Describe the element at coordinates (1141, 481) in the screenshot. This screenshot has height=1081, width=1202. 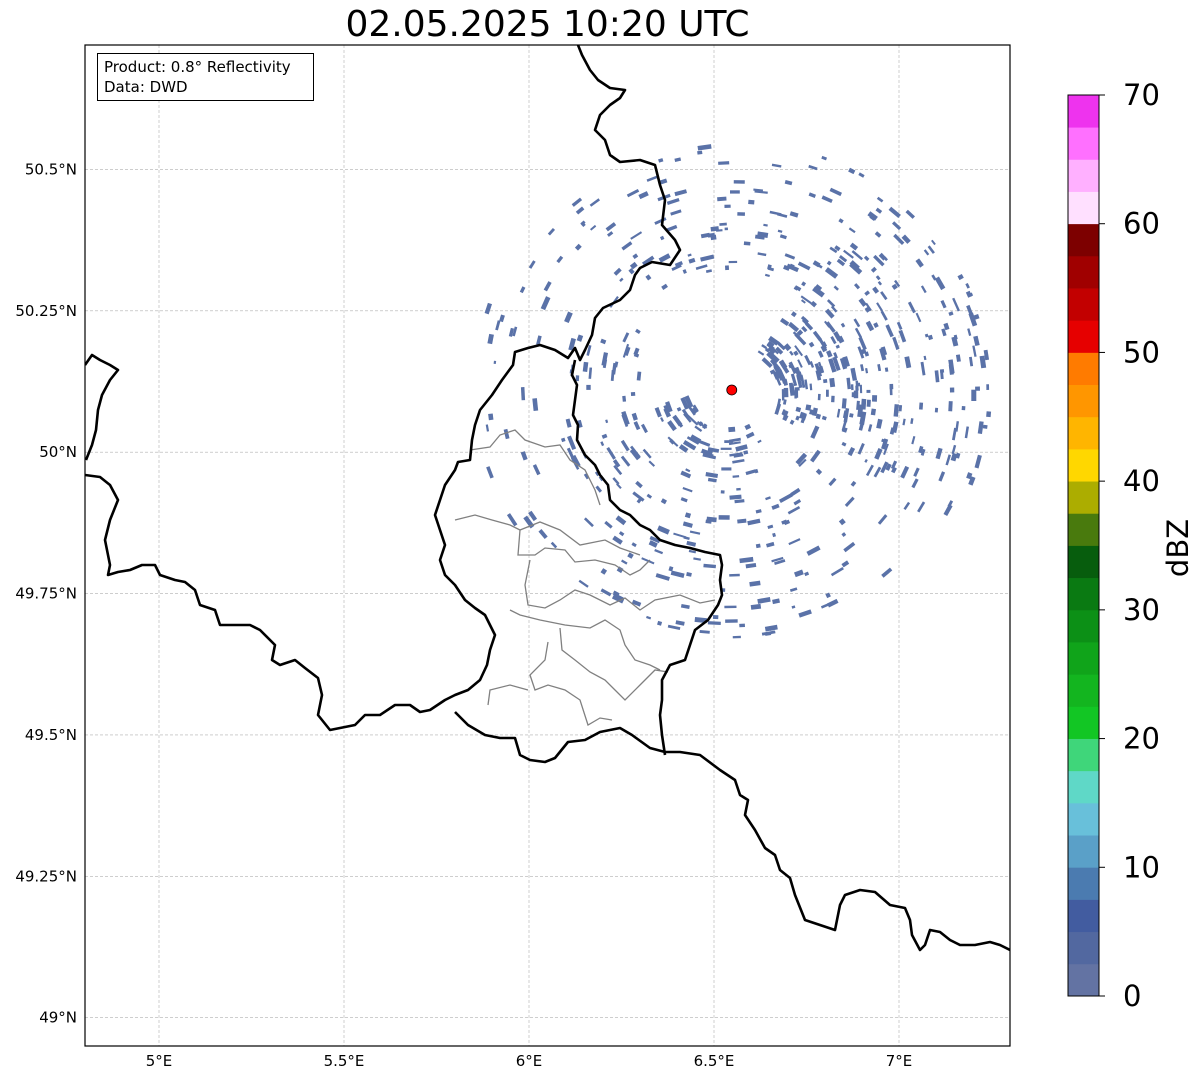
I see `colorbar-tick-label: 40` at that location.